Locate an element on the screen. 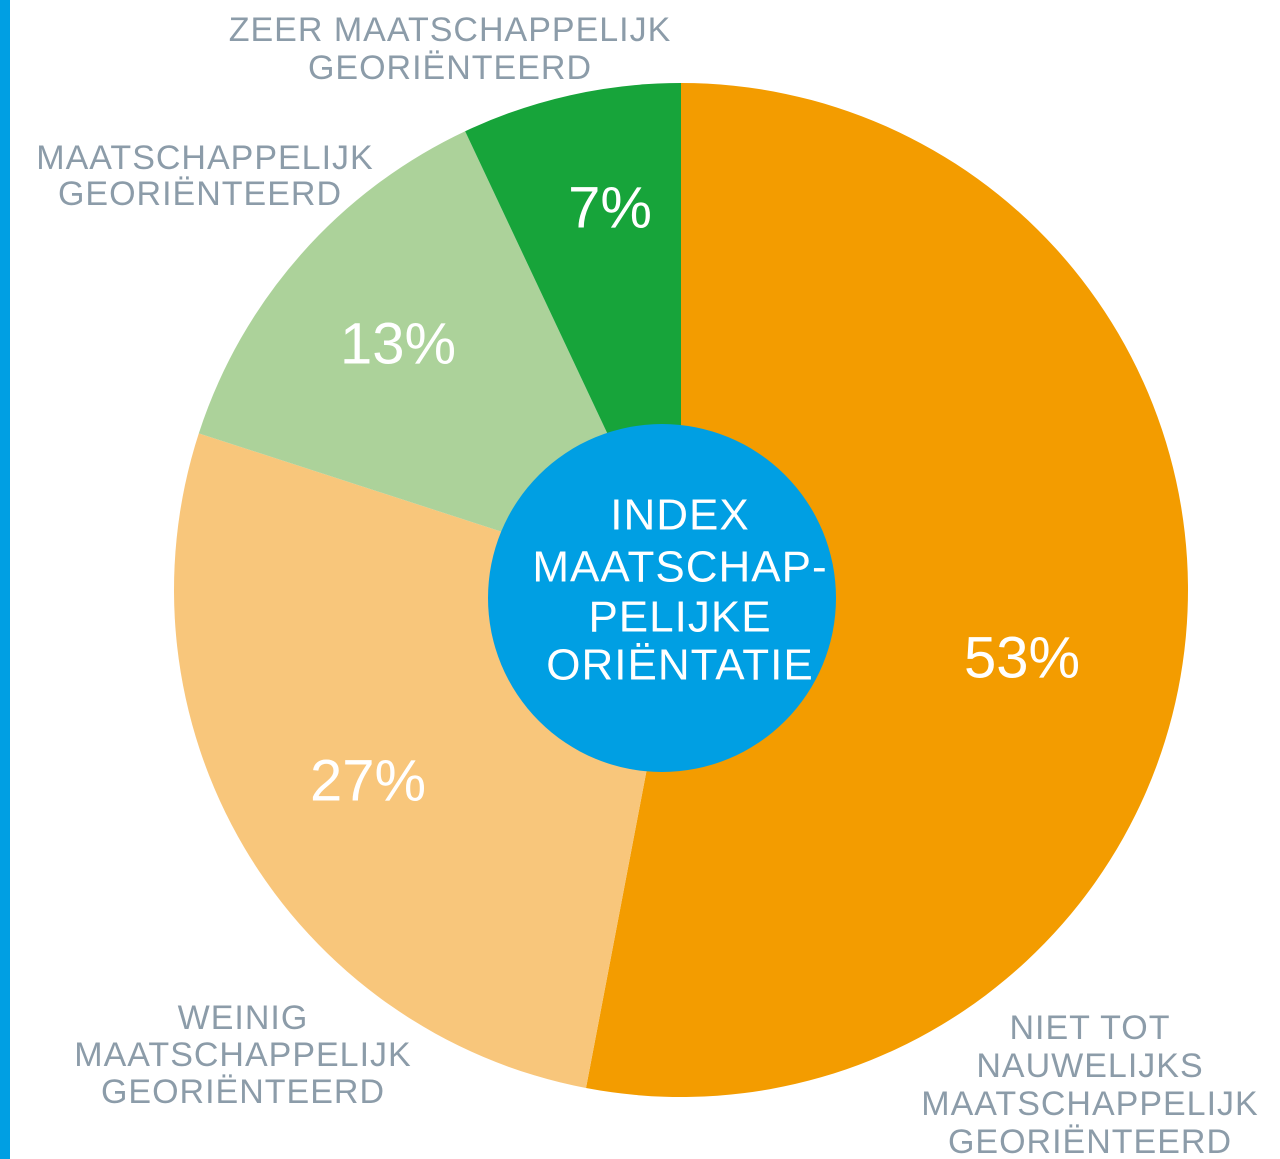 The image size is (1280, 1159). value-label: 13% is located at coordinates (398, 343).